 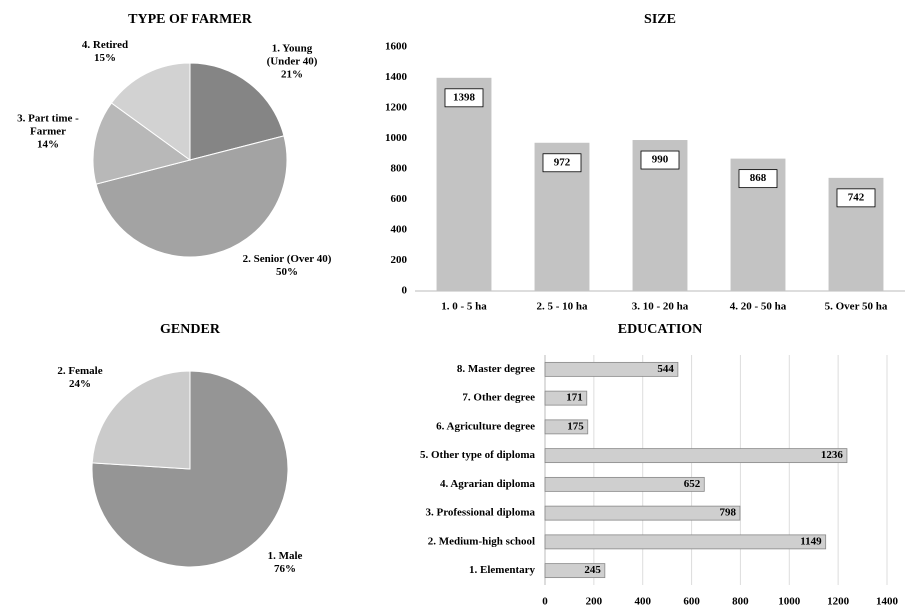 I want to click on x-tick-label: 400, so click(x=642, y=600).